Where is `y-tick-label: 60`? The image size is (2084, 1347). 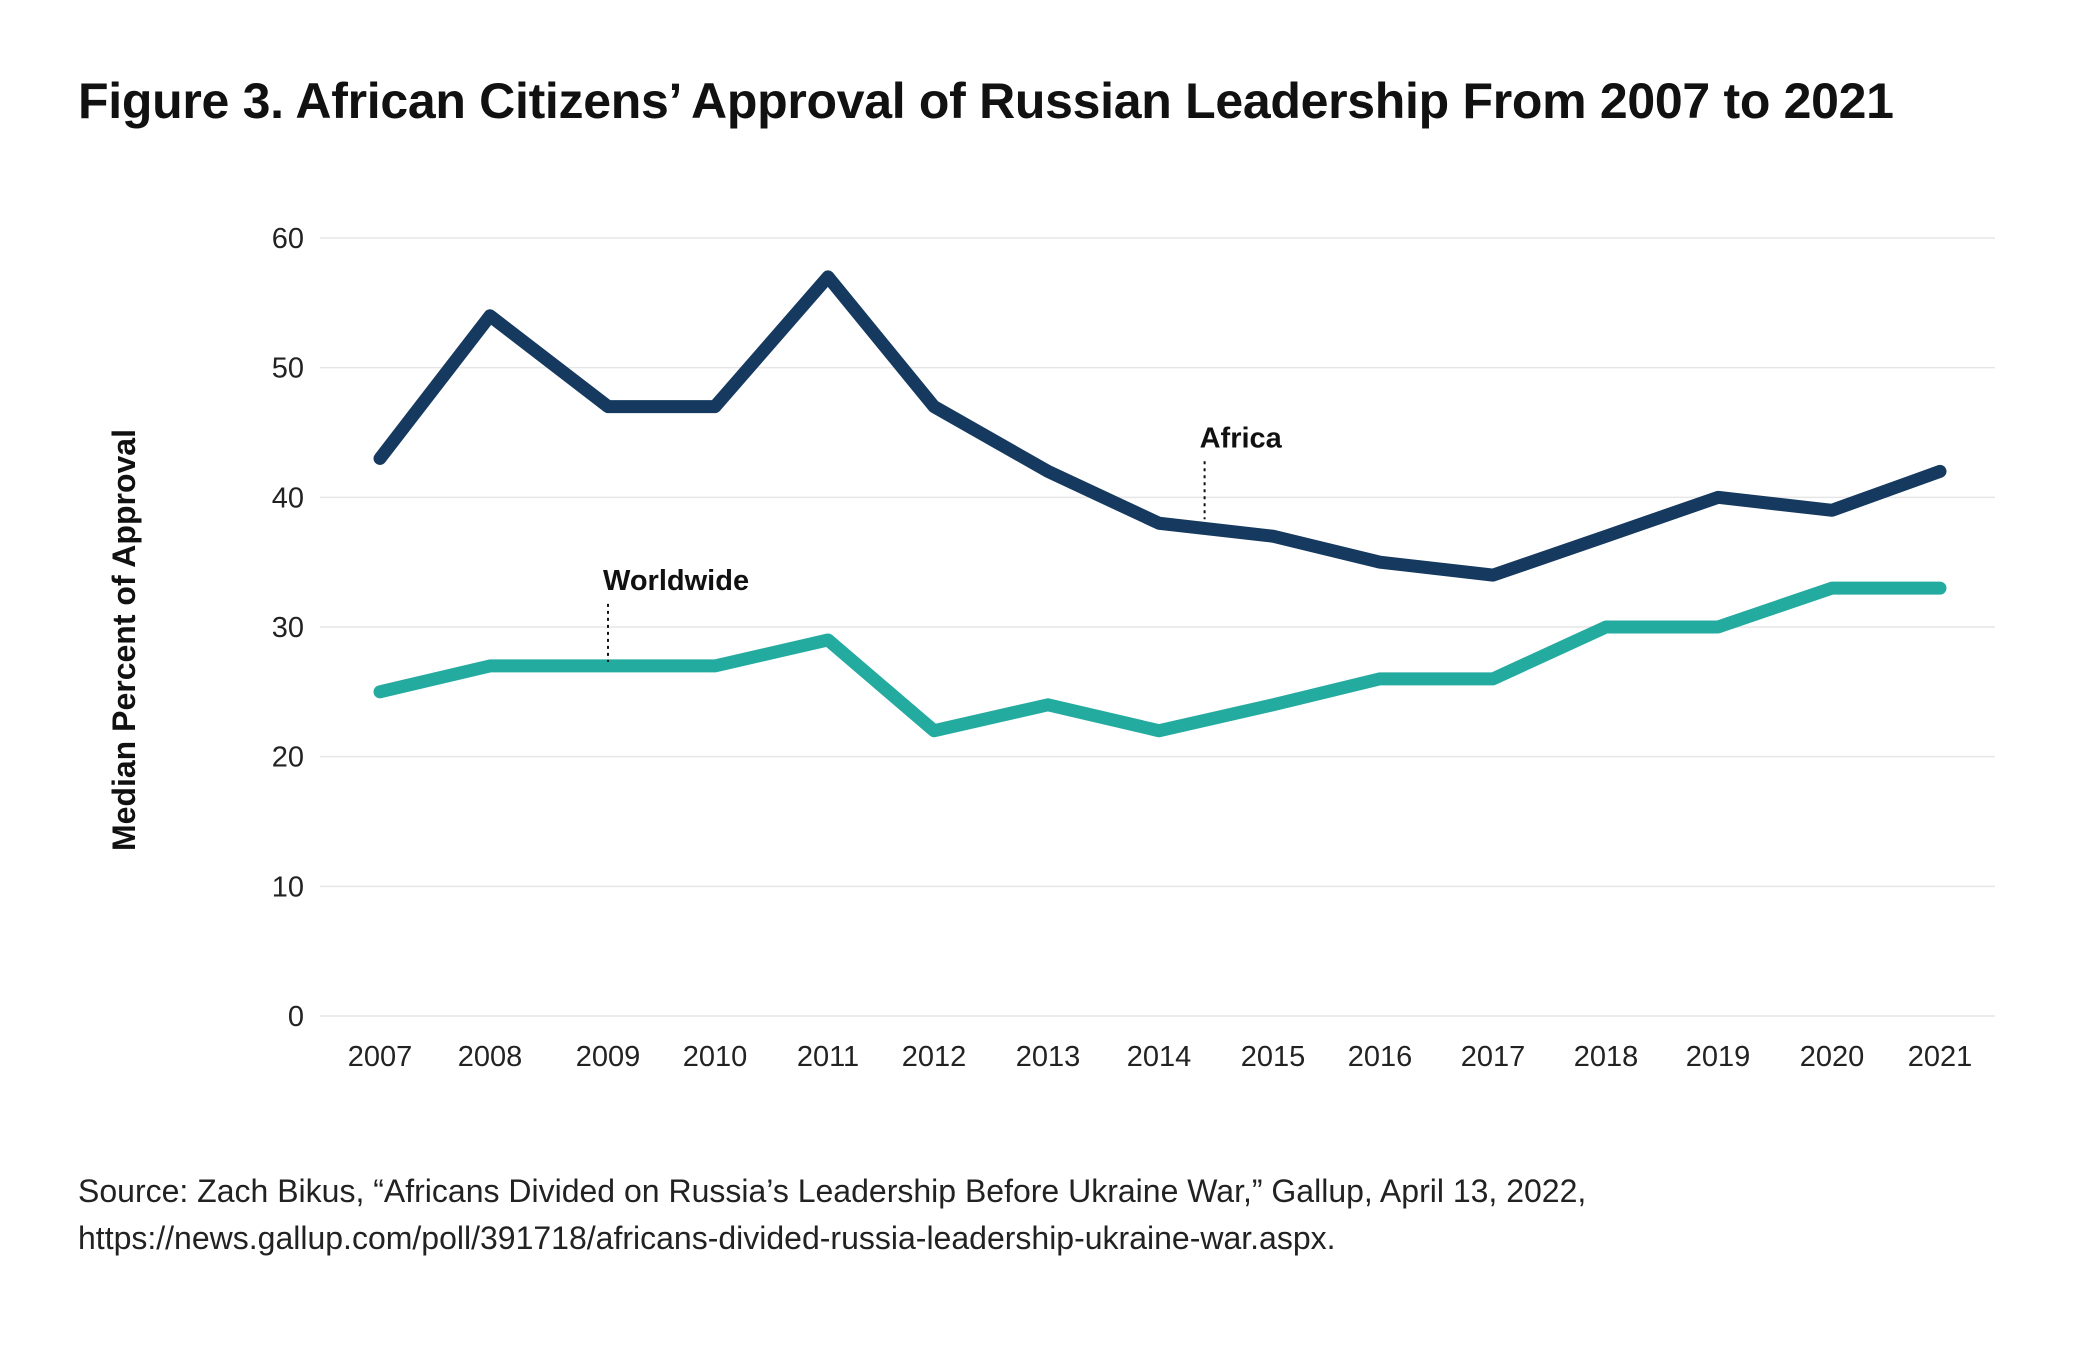
y-tick-label: 60 is located at coordinates (288, 239).